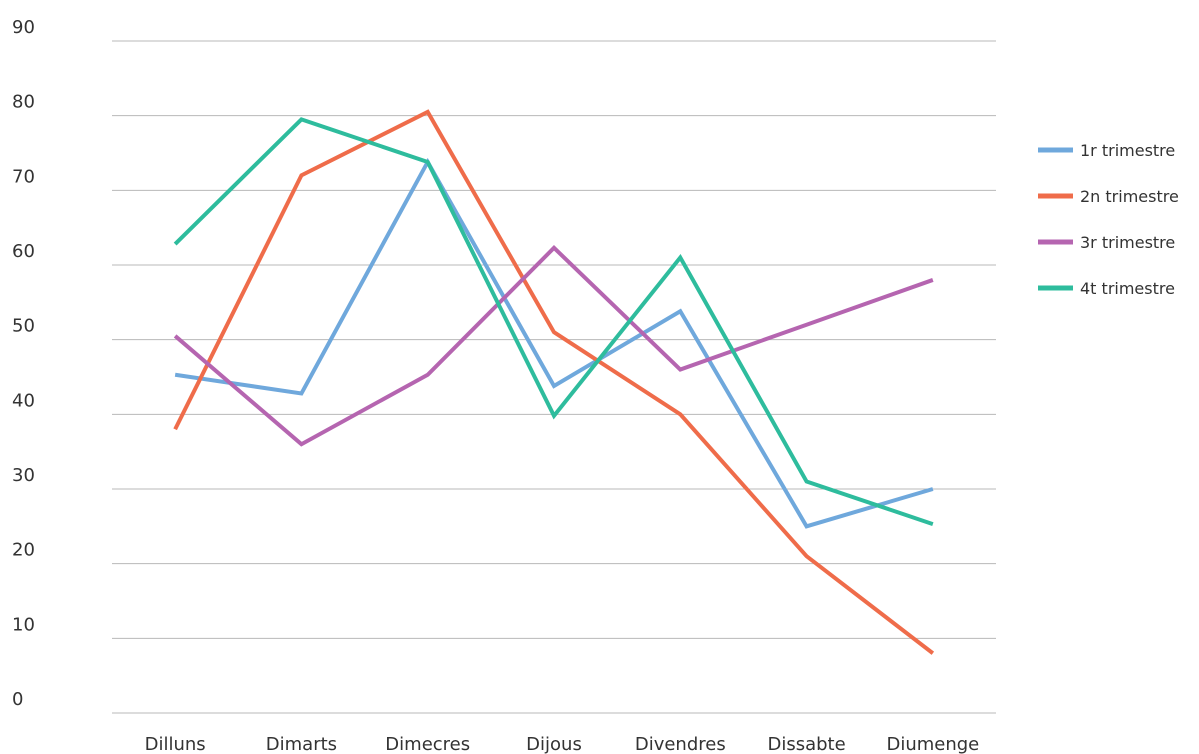  What do you see at coordinates (23, 363) in the screenshot?
I see `y-axis-ticks: 0 10 20 30 40 50 60 70 80 90` at bounding box center [23, 363].